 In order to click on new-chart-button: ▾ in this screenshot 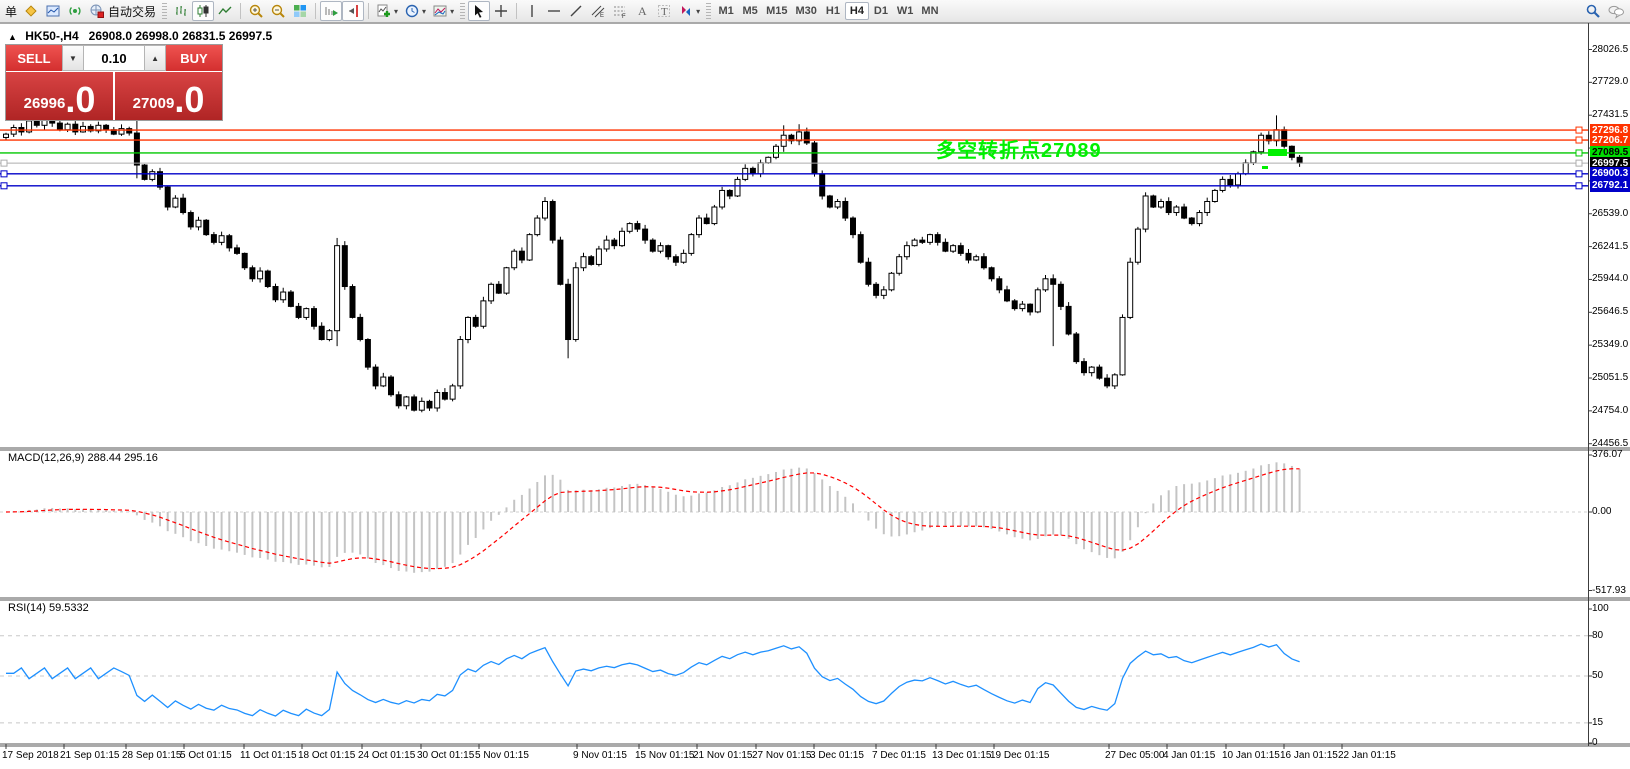, I will do `click(387, 11)`.